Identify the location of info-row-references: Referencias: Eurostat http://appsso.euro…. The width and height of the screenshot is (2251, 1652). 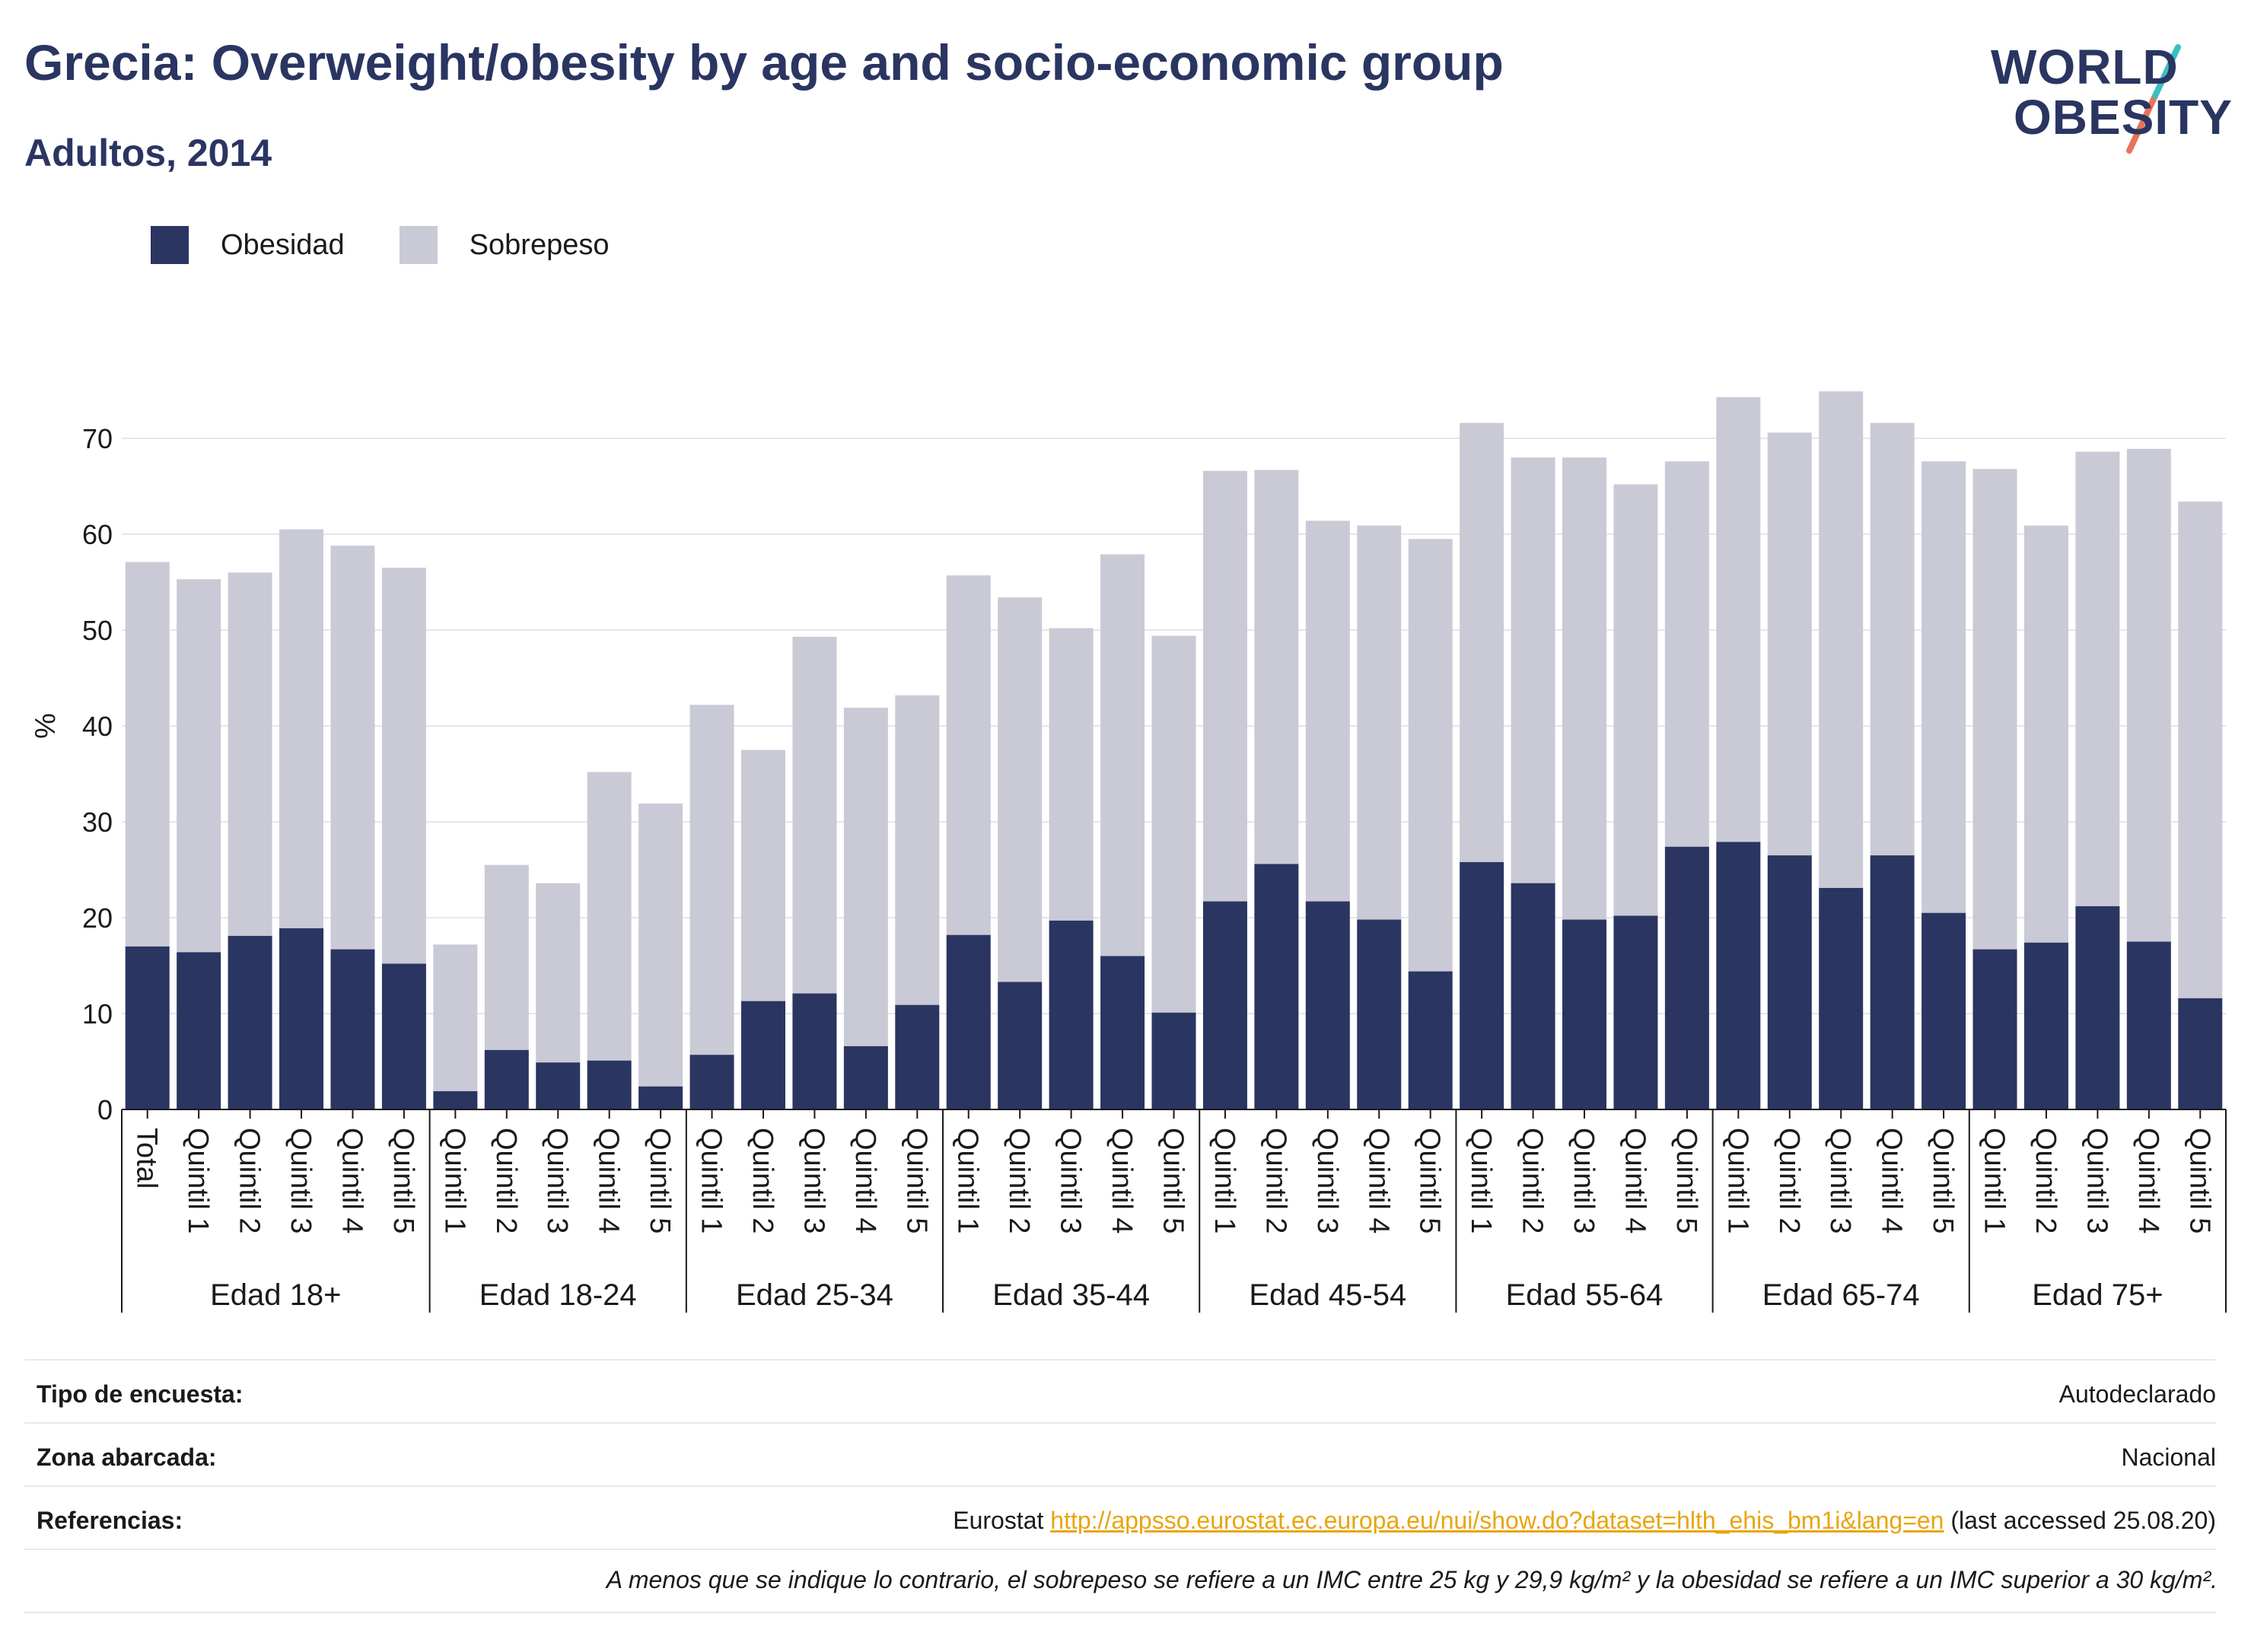
(1126, 1520).